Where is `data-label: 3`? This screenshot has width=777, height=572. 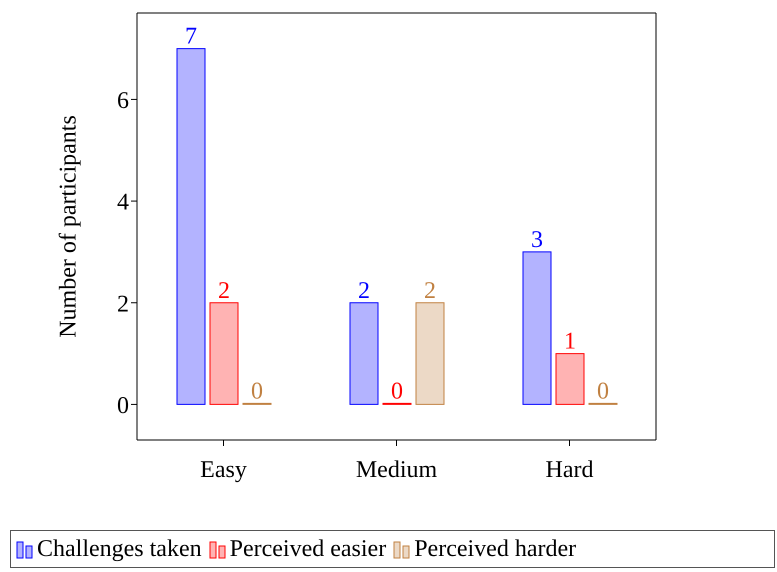 data-label: 3 is located at coordinates (537, 239).